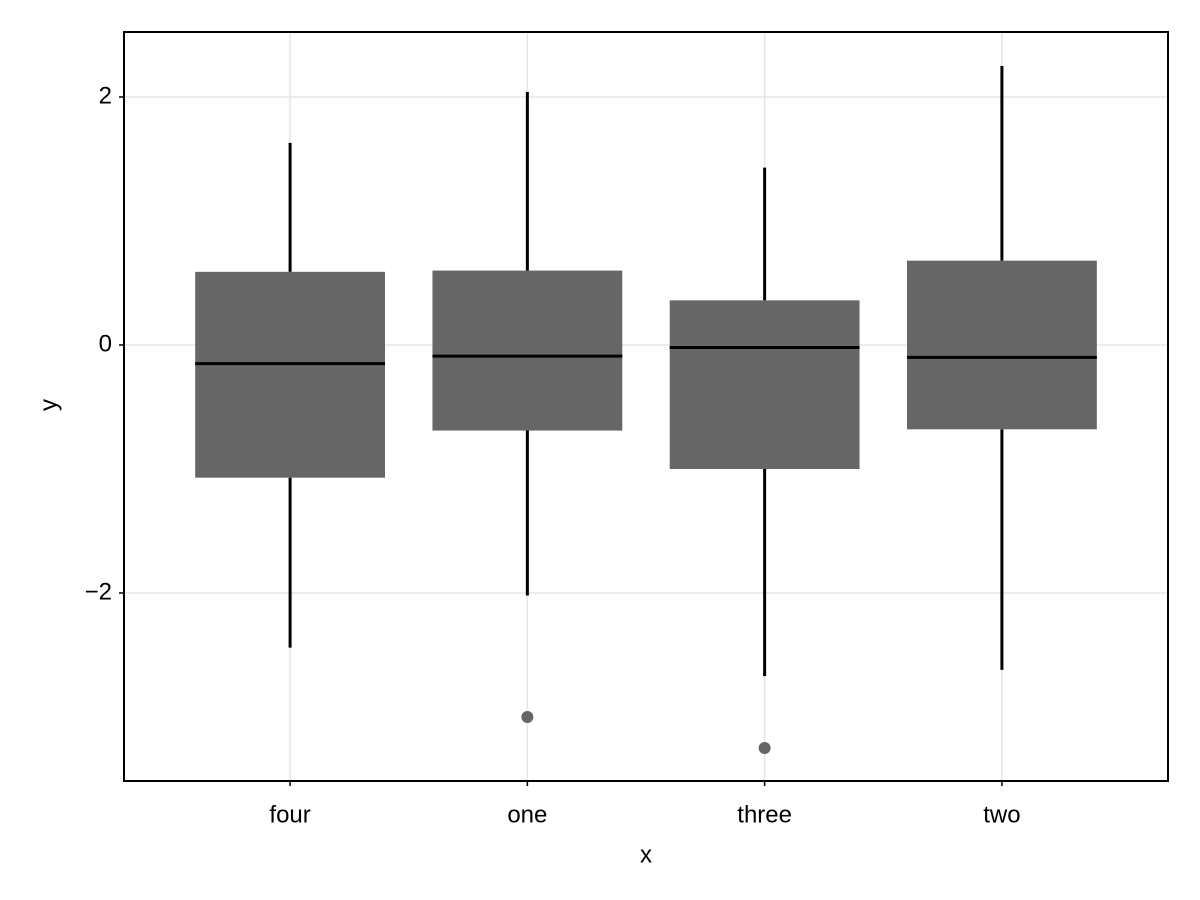 The height and width of the screenshot is (900, 1200). I want to click on x-tick-label: one, so click(527, 814).